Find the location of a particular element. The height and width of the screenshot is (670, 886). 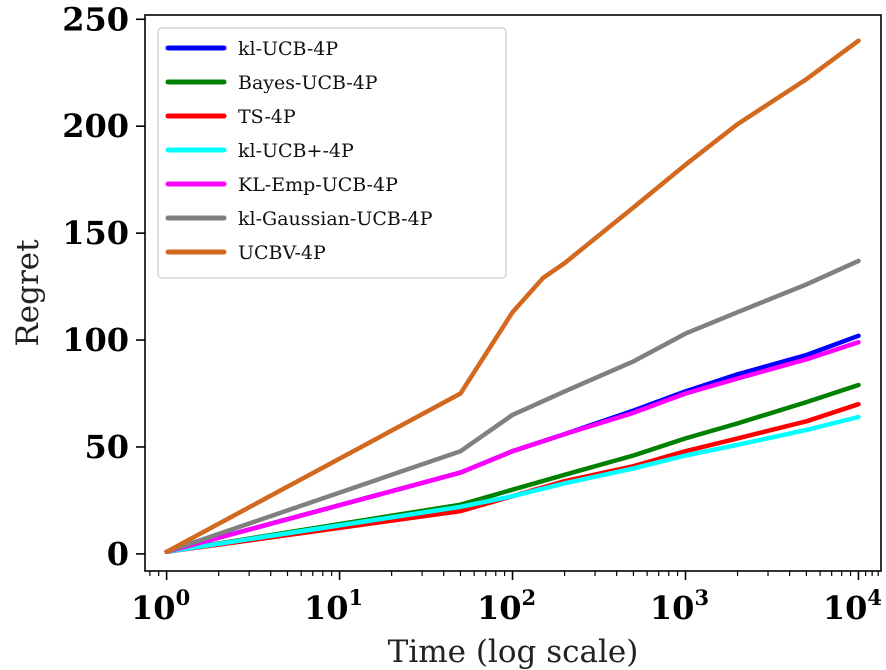

y-tick-label: 50 is located at coordinates (106, 447).